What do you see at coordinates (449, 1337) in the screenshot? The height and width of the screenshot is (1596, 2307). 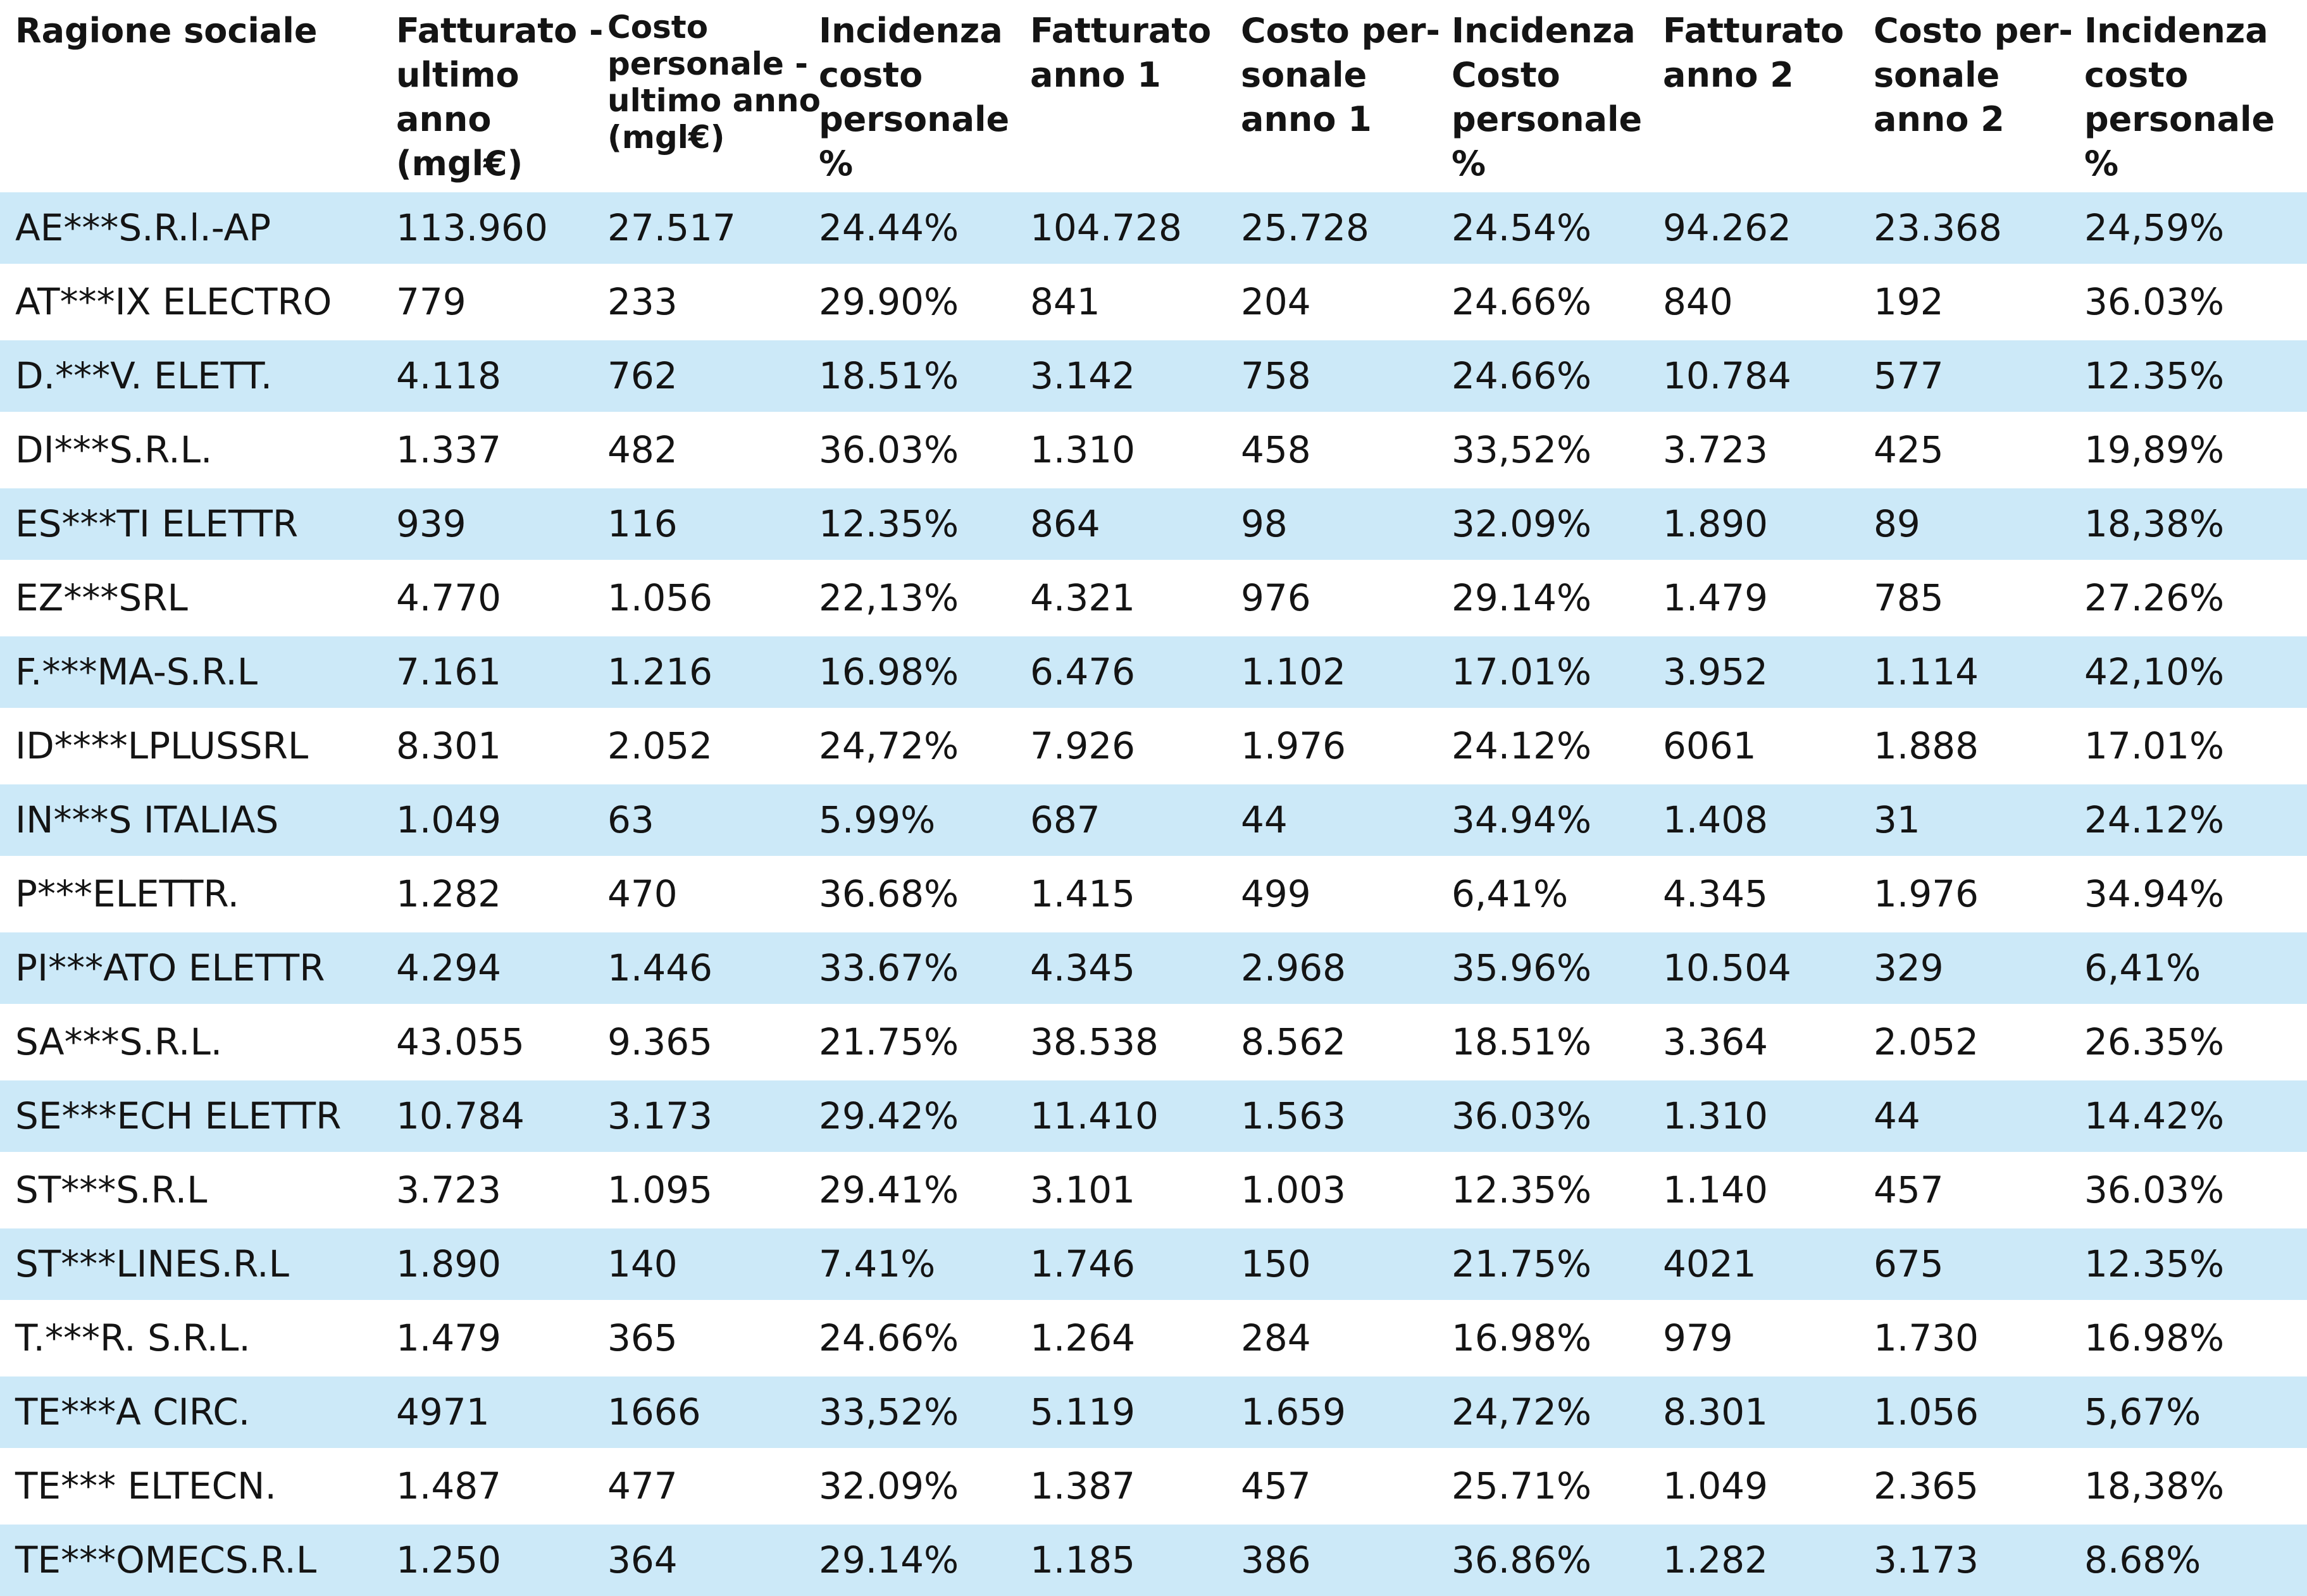 I see `cell-fatturato-ultimo-anno: 1.479` at bounding box center [449, 1337].